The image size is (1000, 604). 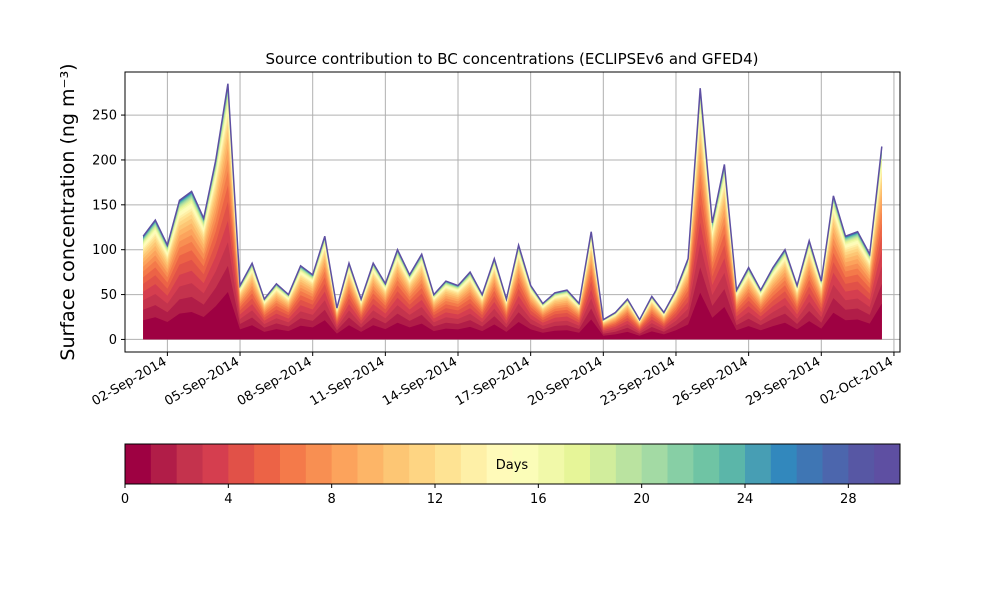 I want to click on colorbar-tick-label: 24, so click(x=745, y=499).